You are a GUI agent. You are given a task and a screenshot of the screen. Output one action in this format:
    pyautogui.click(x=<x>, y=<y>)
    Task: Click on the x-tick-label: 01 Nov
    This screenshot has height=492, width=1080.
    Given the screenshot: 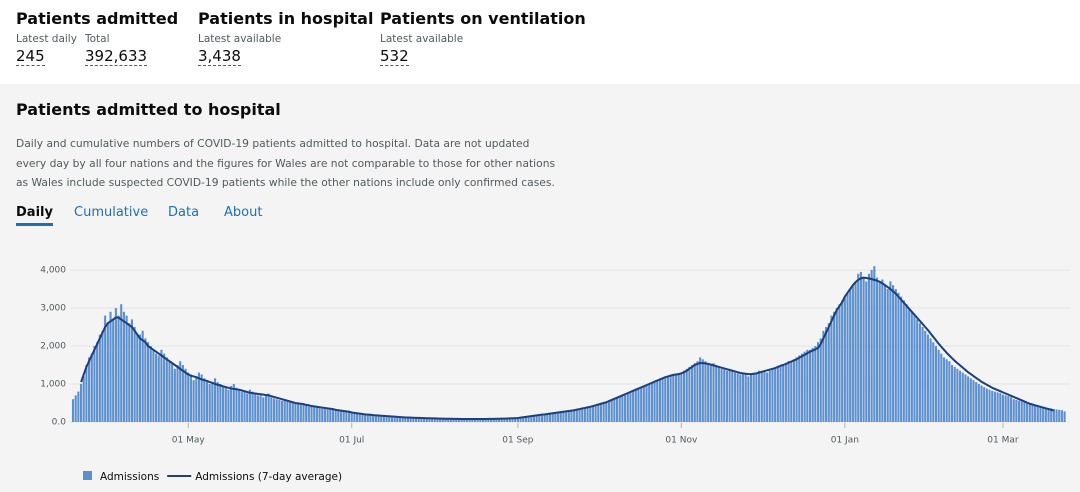 What is the action you would take?
    pyautogui.click(x=681, y=441)
    